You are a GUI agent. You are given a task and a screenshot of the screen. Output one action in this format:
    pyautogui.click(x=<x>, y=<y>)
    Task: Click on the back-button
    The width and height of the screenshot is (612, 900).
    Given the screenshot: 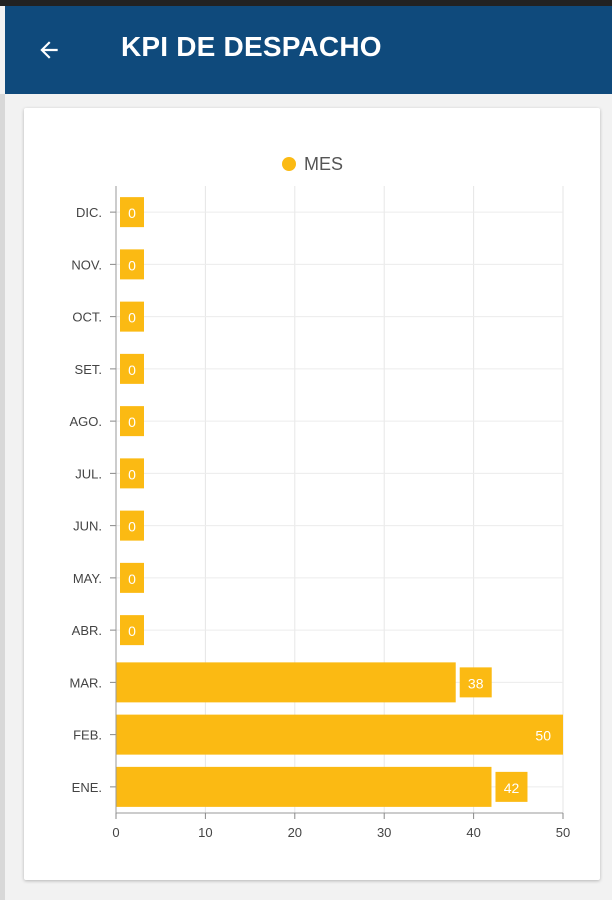 What is the action you would take?
    pyautogui.click(x=49, y=50)
    